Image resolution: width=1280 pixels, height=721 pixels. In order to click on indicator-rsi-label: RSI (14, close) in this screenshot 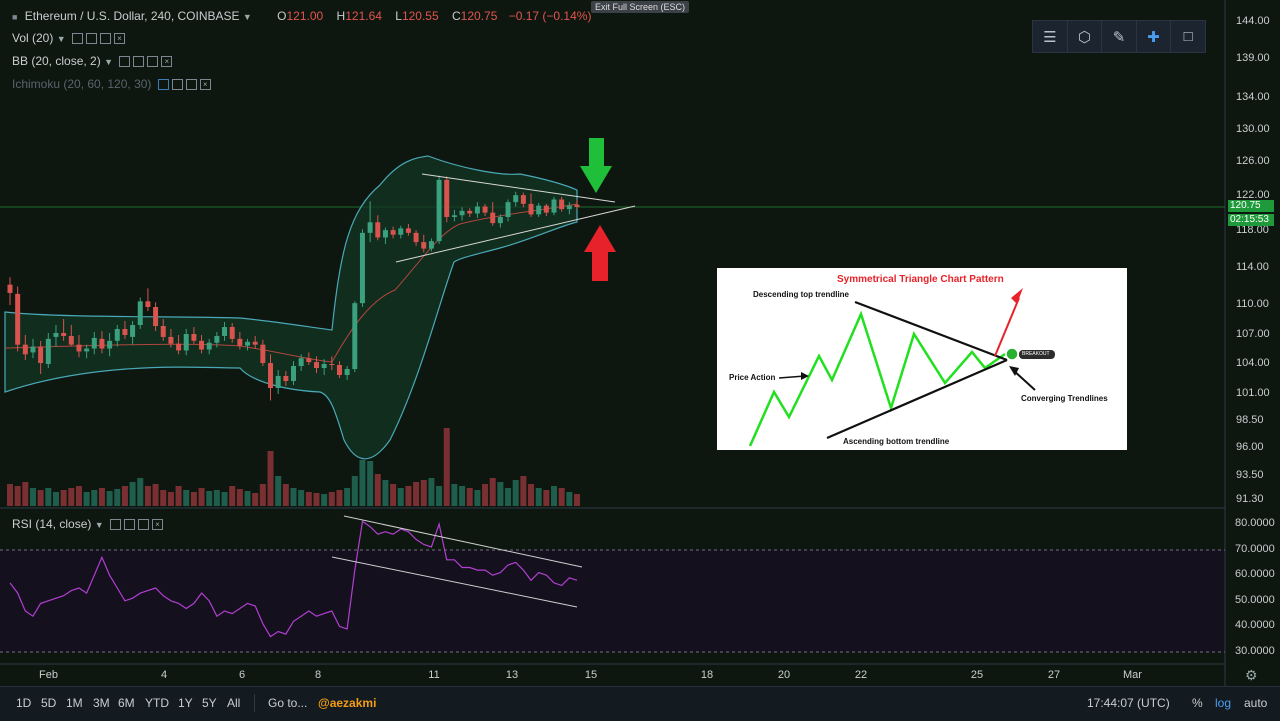, I will do `click(52, 524)`.